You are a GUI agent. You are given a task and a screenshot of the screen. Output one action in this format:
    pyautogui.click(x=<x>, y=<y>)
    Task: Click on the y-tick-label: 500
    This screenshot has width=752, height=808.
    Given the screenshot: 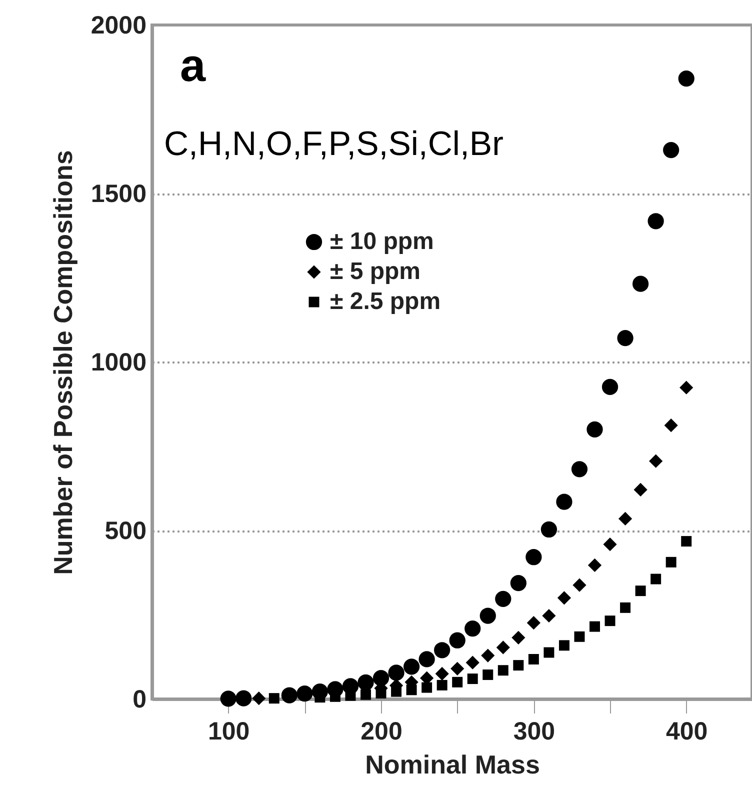 What is the action you would take?
    pyautogui.click(x=125, y=531)
    